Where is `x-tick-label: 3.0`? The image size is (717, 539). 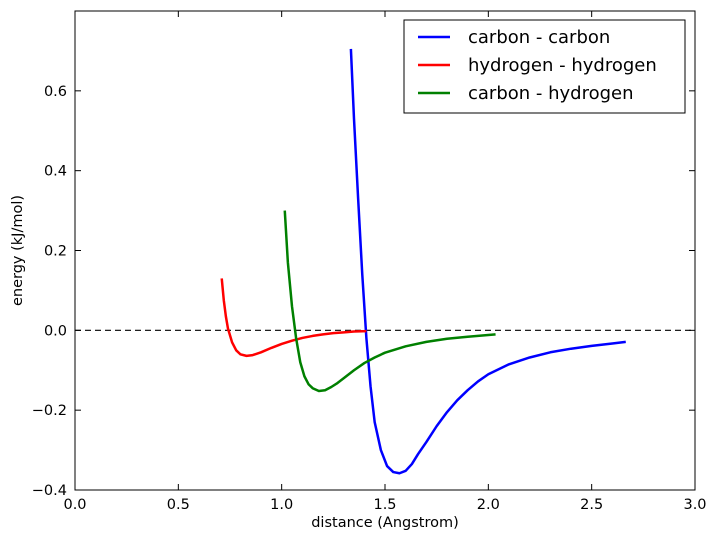
x-tick-label: 3.0 is located at coordinates (694, 505).